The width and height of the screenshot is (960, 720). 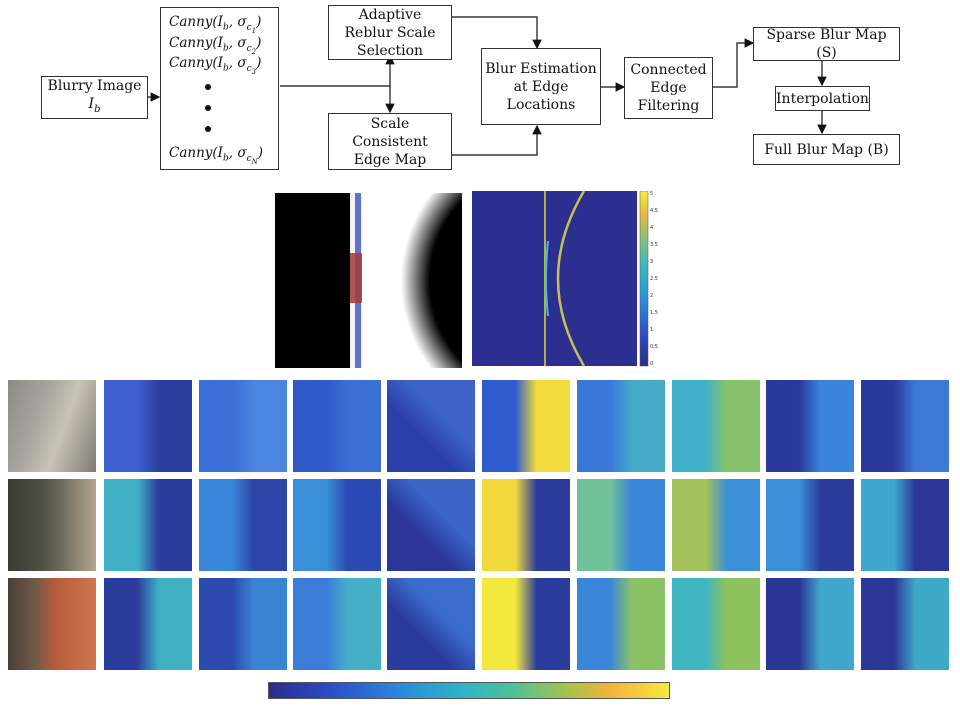 What do you see at coordinates (94, 85) in the screenshot?
I see `blurry-image-label: Blurry Image` at bounding box center [94, 85].